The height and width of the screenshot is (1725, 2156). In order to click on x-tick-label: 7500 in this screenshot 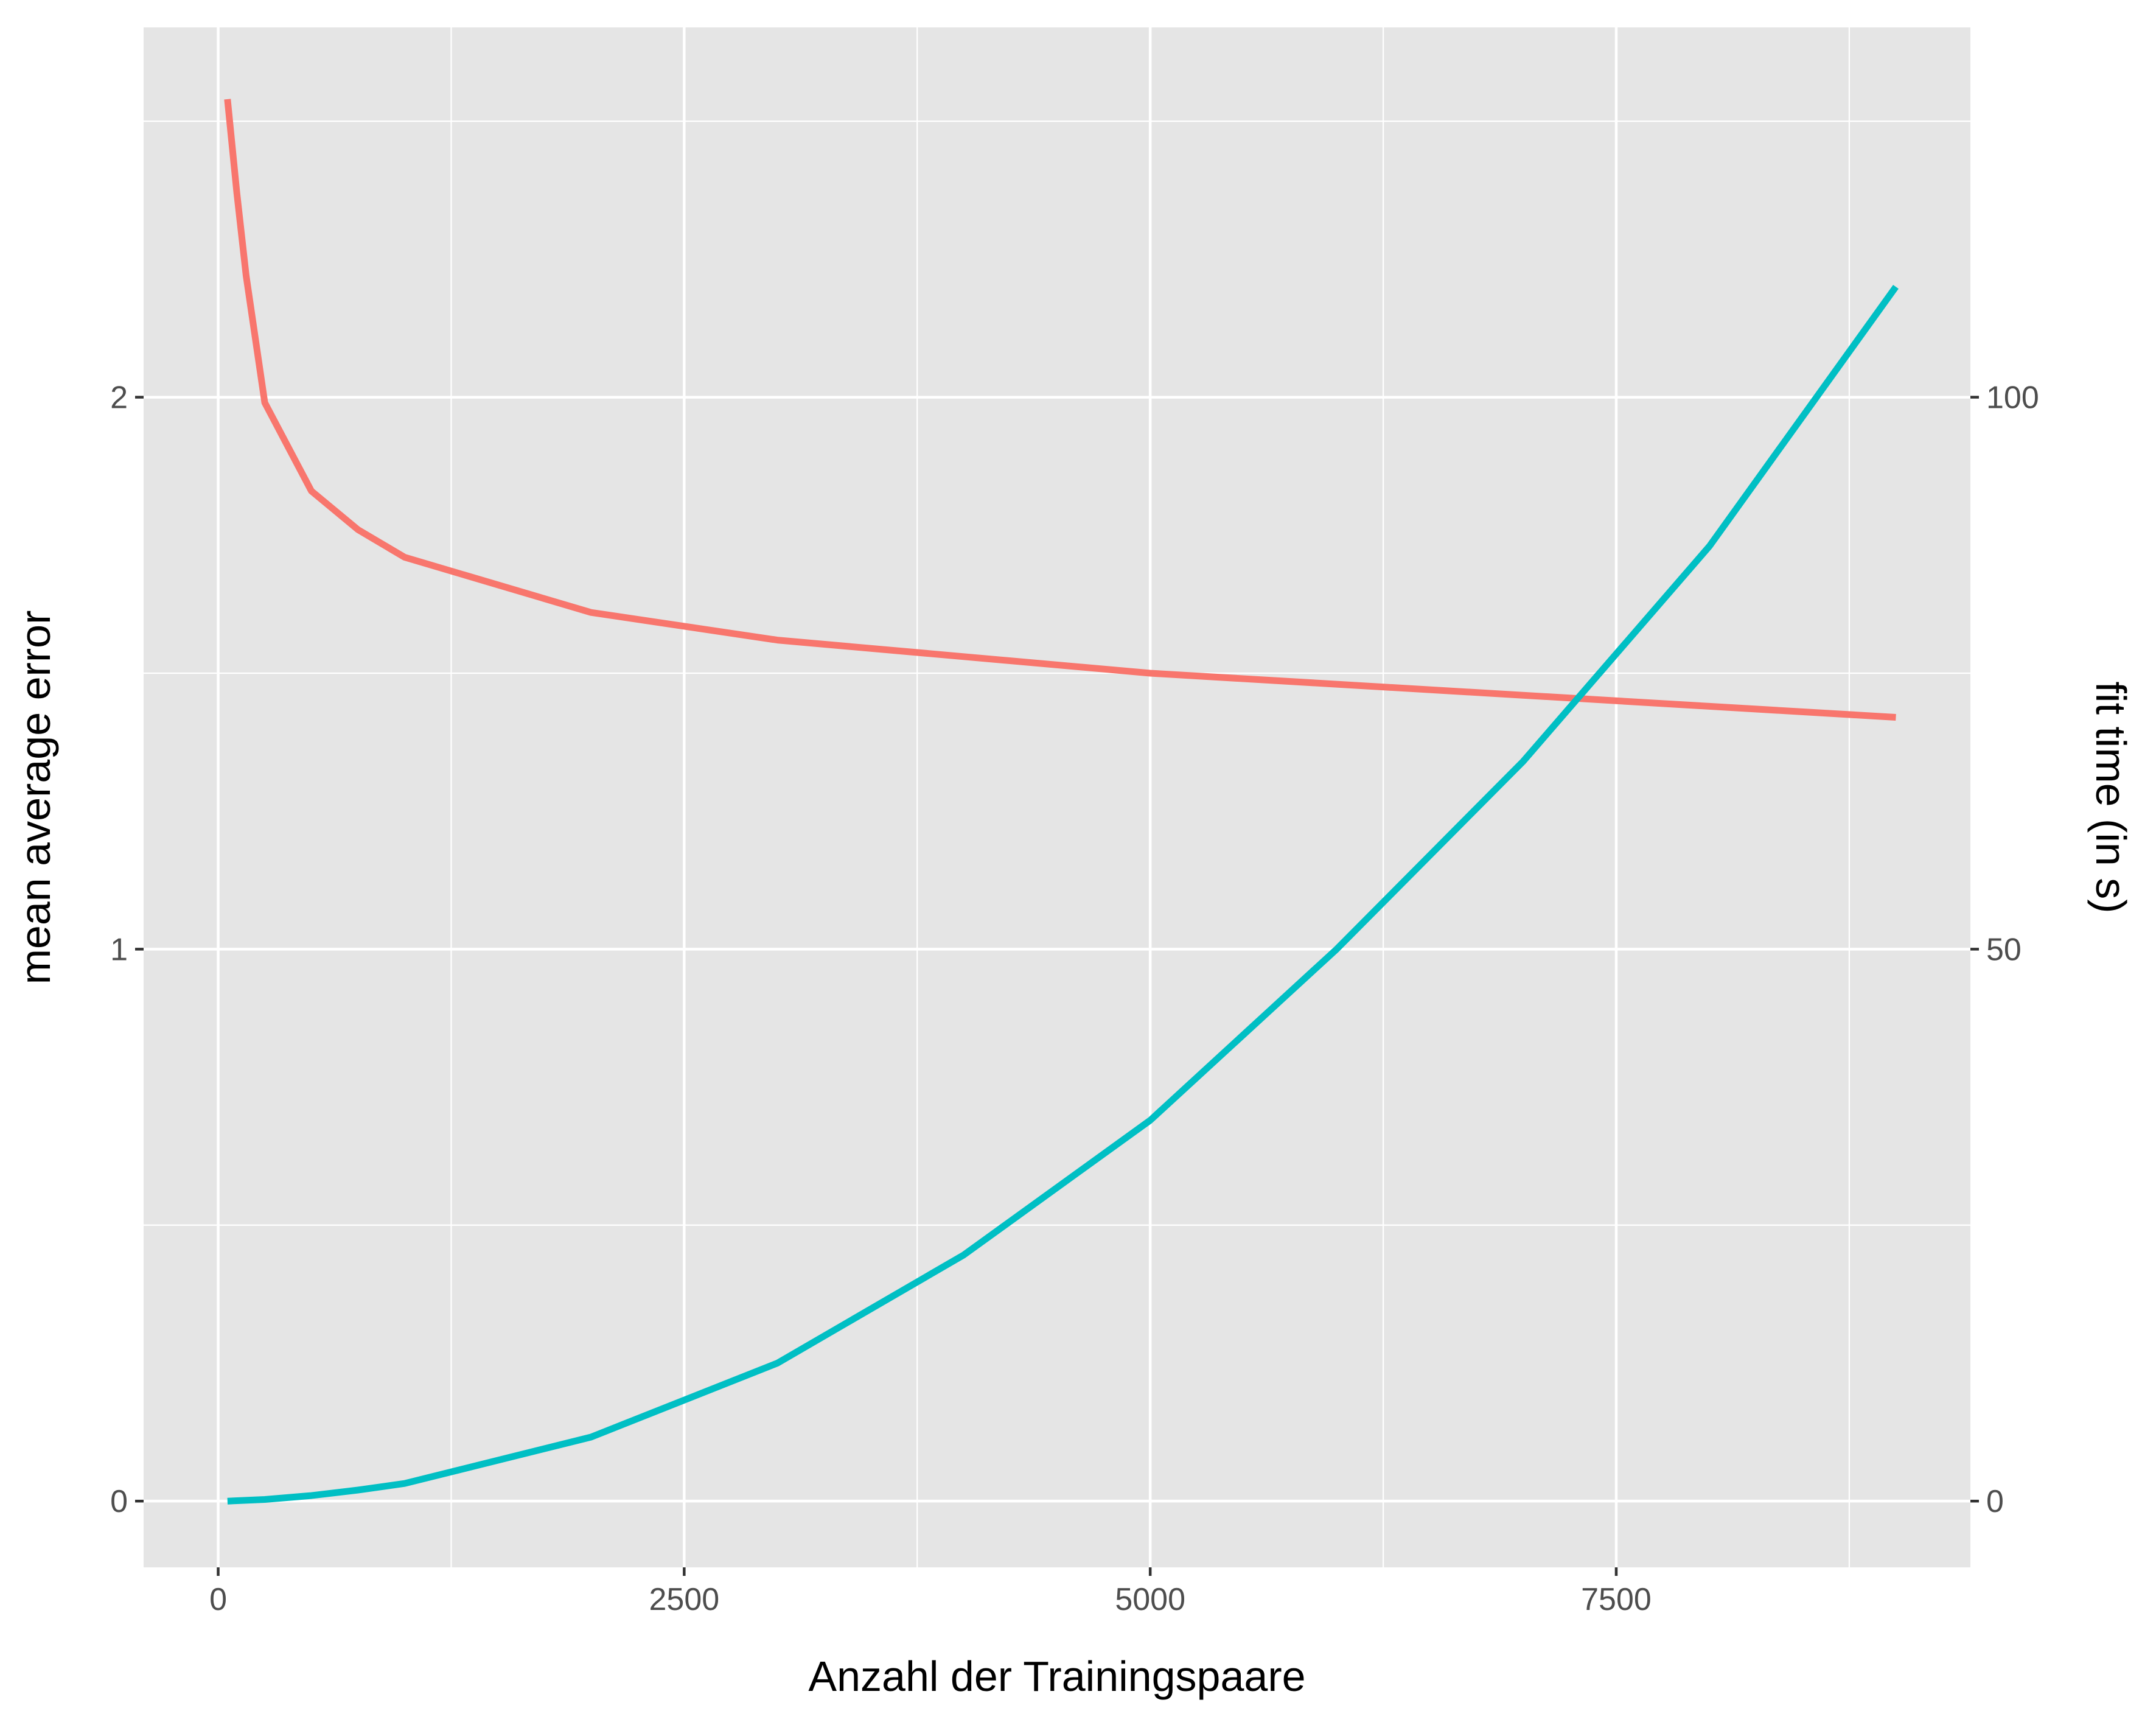, I will do `click(1617, 1599)`.